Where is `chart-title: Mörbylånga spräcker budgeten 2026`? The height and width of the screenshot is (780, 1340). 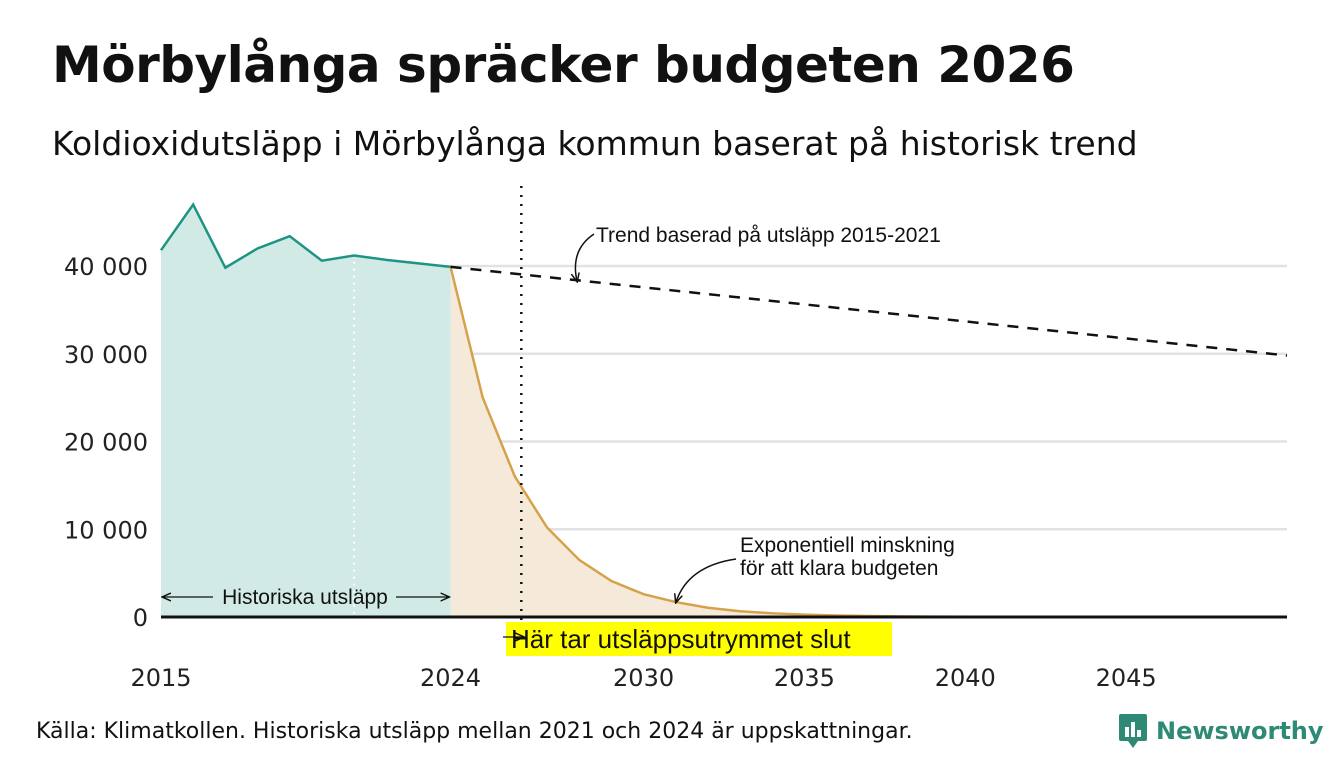
chart-title: Mörbylånga spräcker budgeten 2026 is located at coordinates (563, 65).